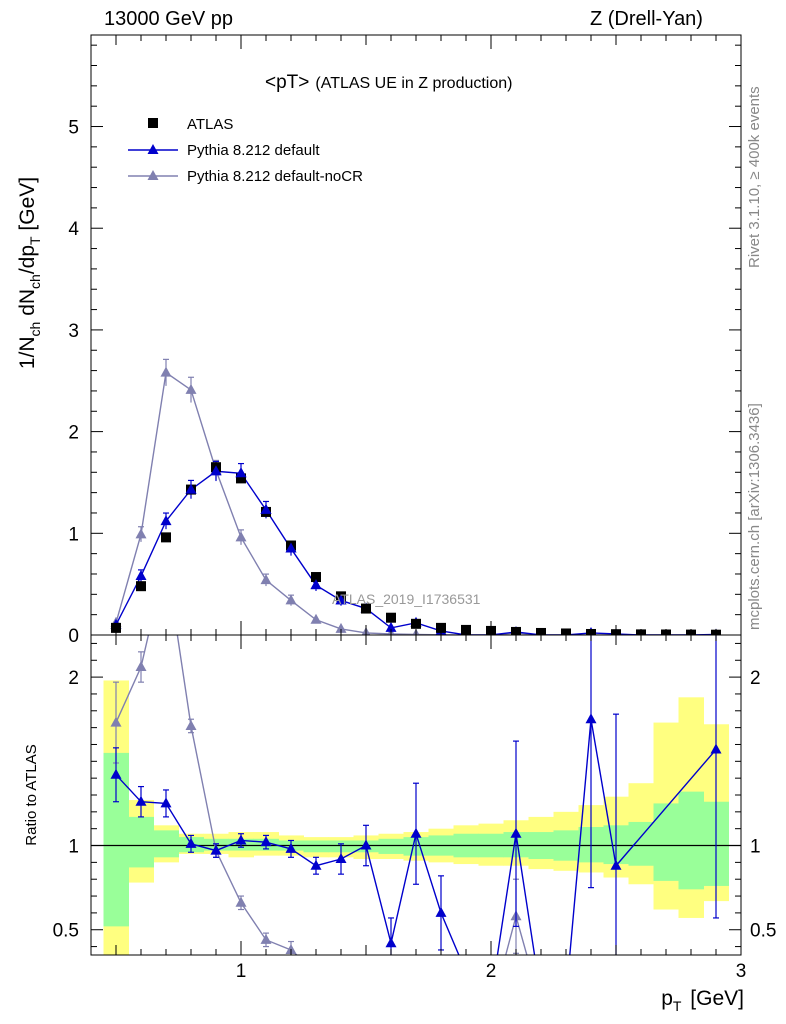 The image size is (786, 1024). Describe the element at coordinates (667, 998) in the screenshot. I see `x-axis-label-p: p` at that location.